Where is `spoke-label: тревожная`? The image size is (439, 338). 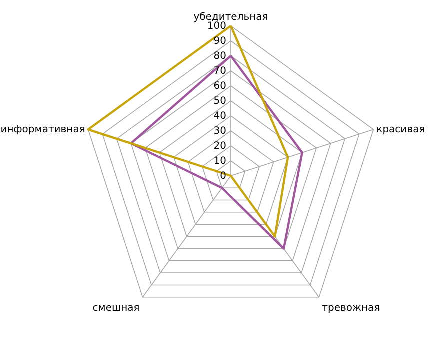
spoke-label: тревожная is located at coordinates (351, 308).